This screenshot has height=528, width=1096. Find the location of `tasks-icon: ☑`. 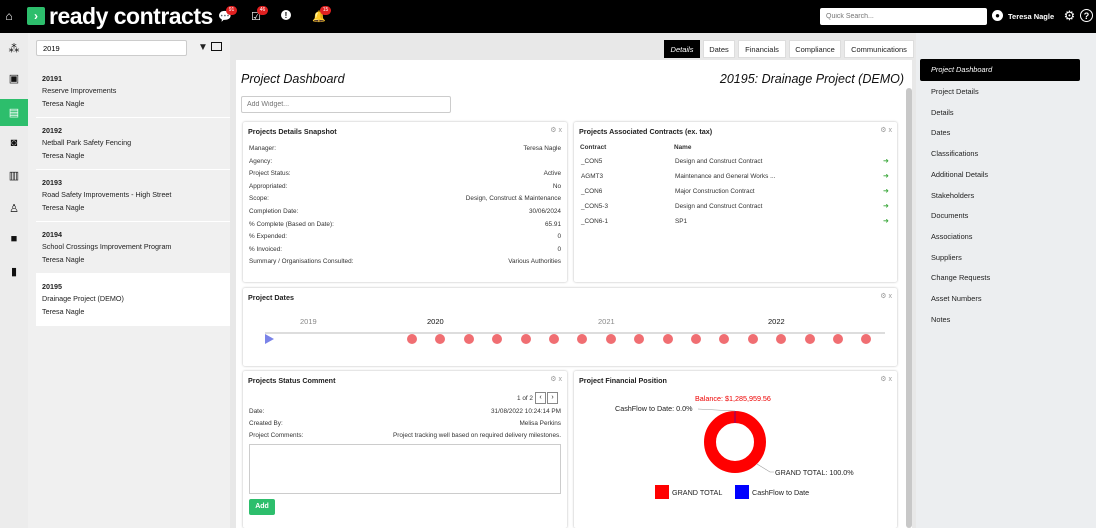

tasks-icon: ☑ is located at coordinates (256, 16).